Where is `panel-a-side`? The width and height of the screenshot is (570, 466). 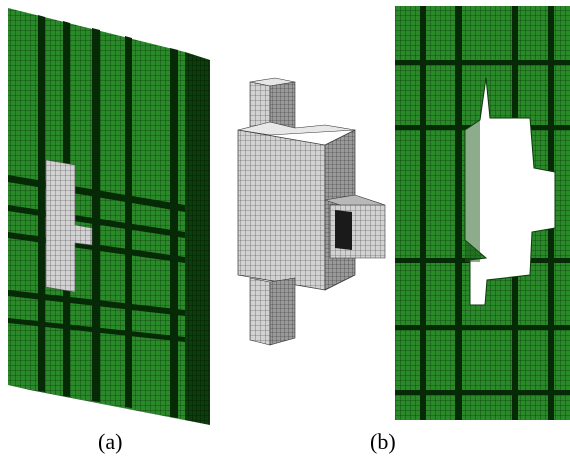
panel-a-side is located at coordinates (197, 238).